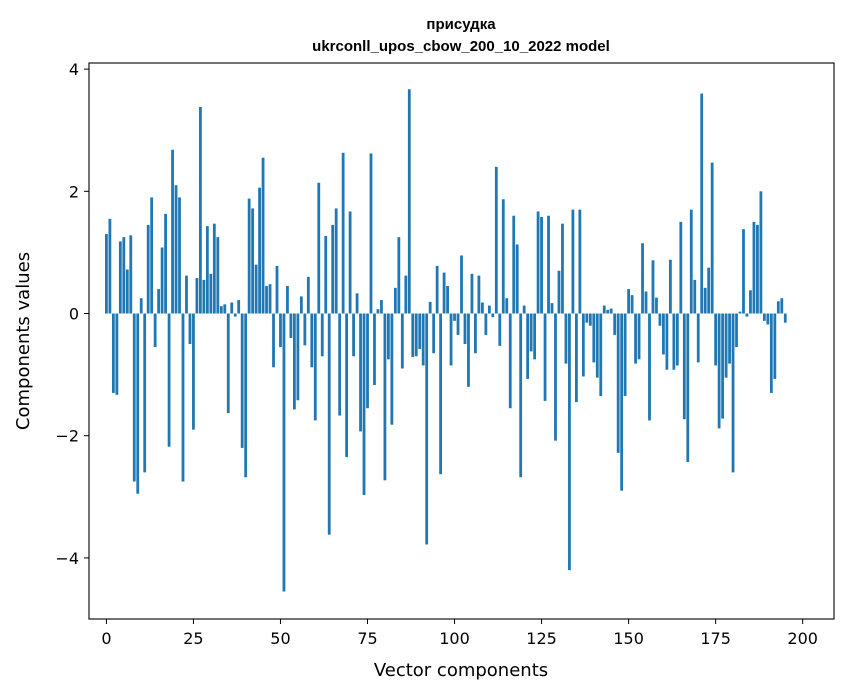  I want to click on chart-title-line-2: ukrconll_upos_cbow_200_10_2022 model, so click(461, 46).